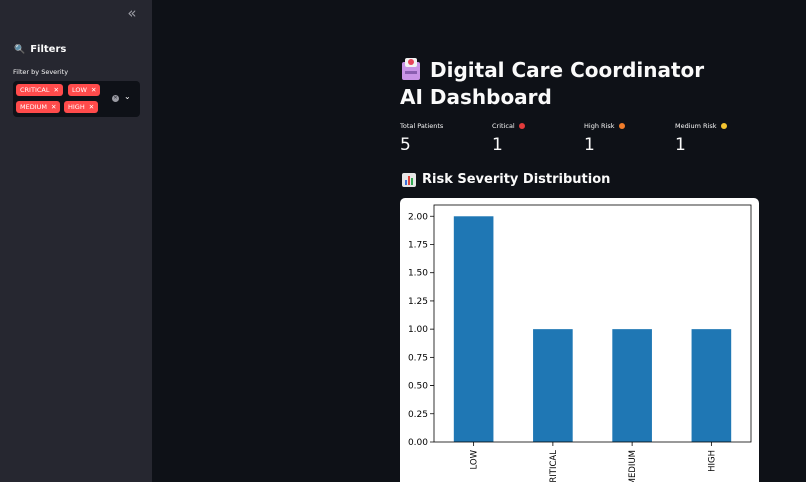 The width and height of the screenshot is (806, 482). I want to click on search-icon: 🔍, so click(20, 49).